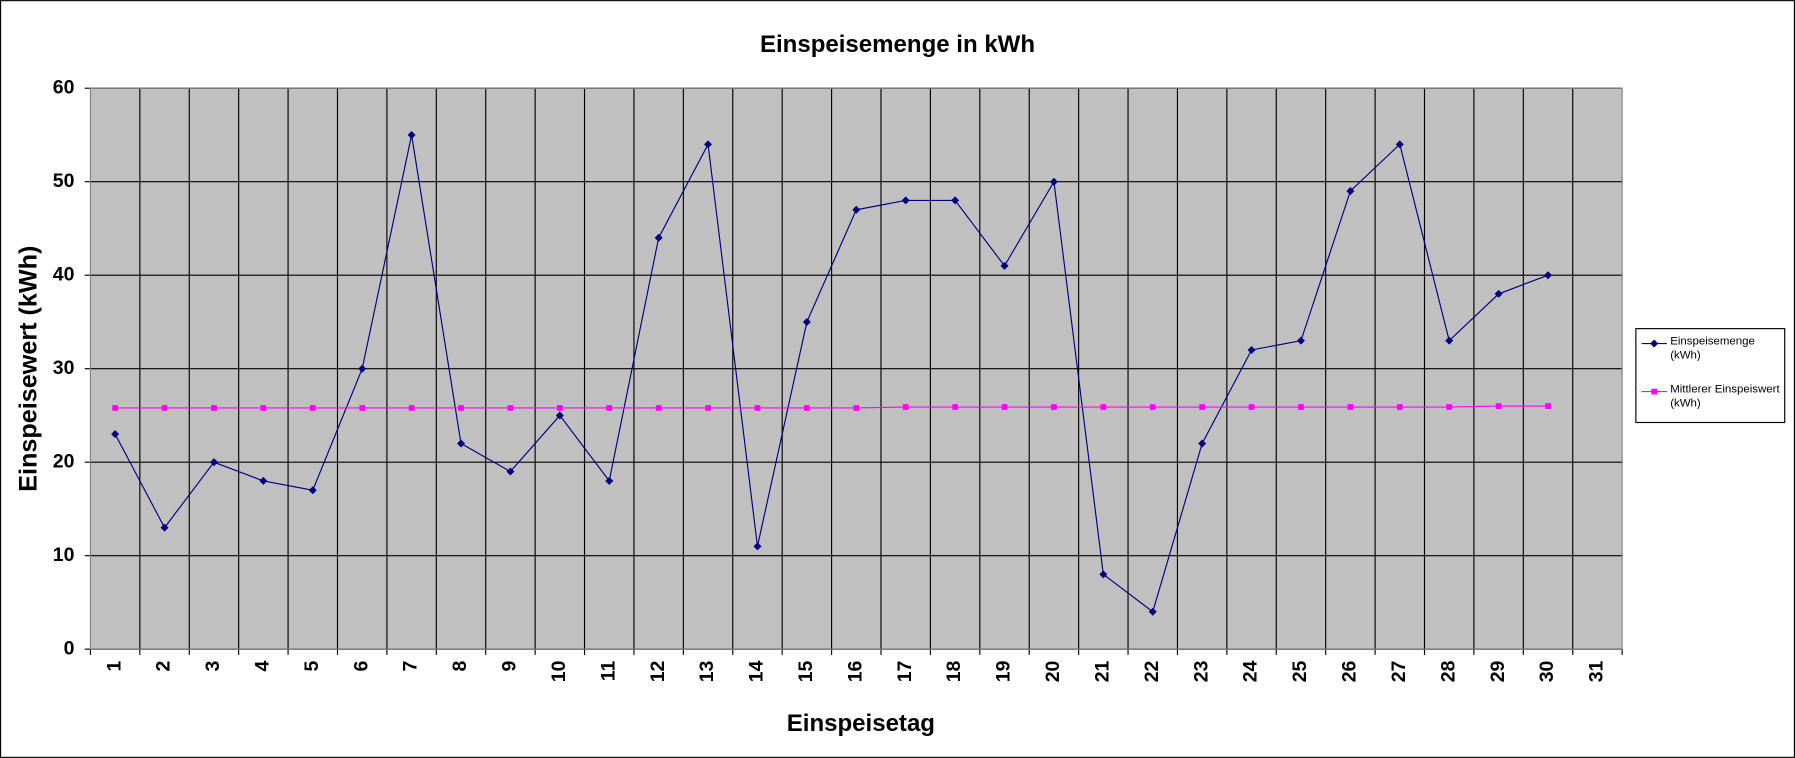 Image resolution: width=1795 pixels, height=758 pixels. Describe the element at coordinates (897, 44) in the screenshot. I see `chart-title: Einspeisemenge in kWh` at that location.